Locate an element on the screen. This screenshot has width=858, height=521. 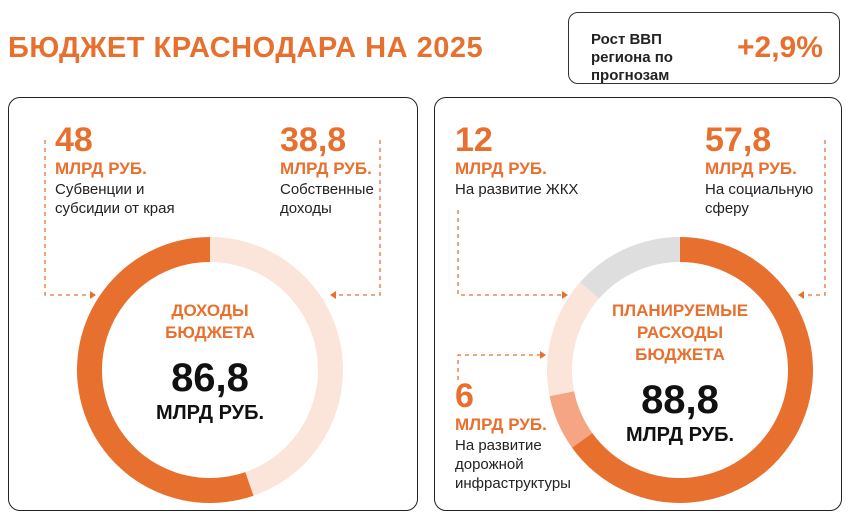
value-label: 38,8 is located at coordinates (313, 140).